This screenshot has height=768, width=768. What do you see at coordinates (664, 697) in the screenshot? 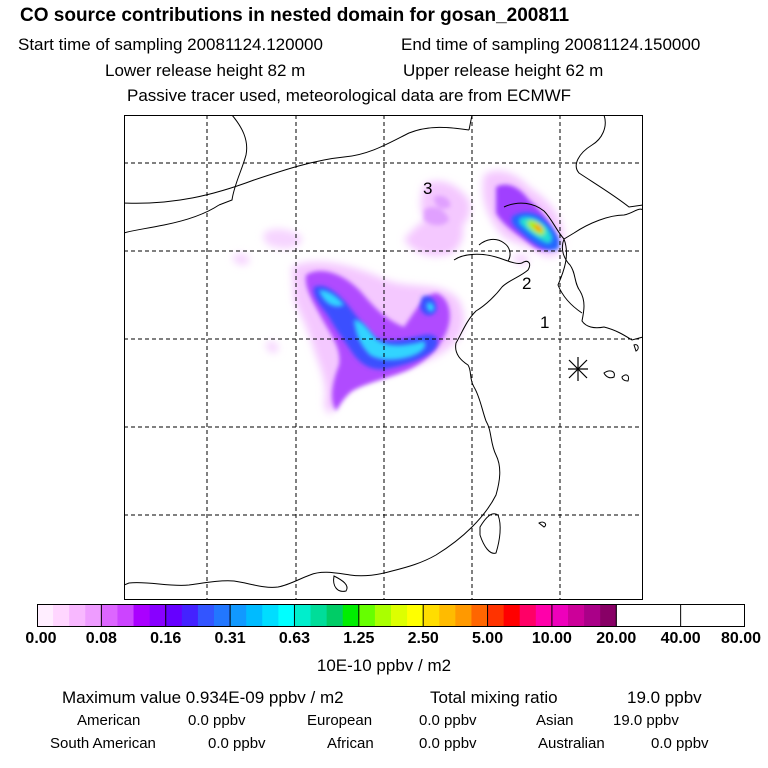
I see `total-mixing-ratio-value: 19.0 ppbv` at bounding box center [664, 697].